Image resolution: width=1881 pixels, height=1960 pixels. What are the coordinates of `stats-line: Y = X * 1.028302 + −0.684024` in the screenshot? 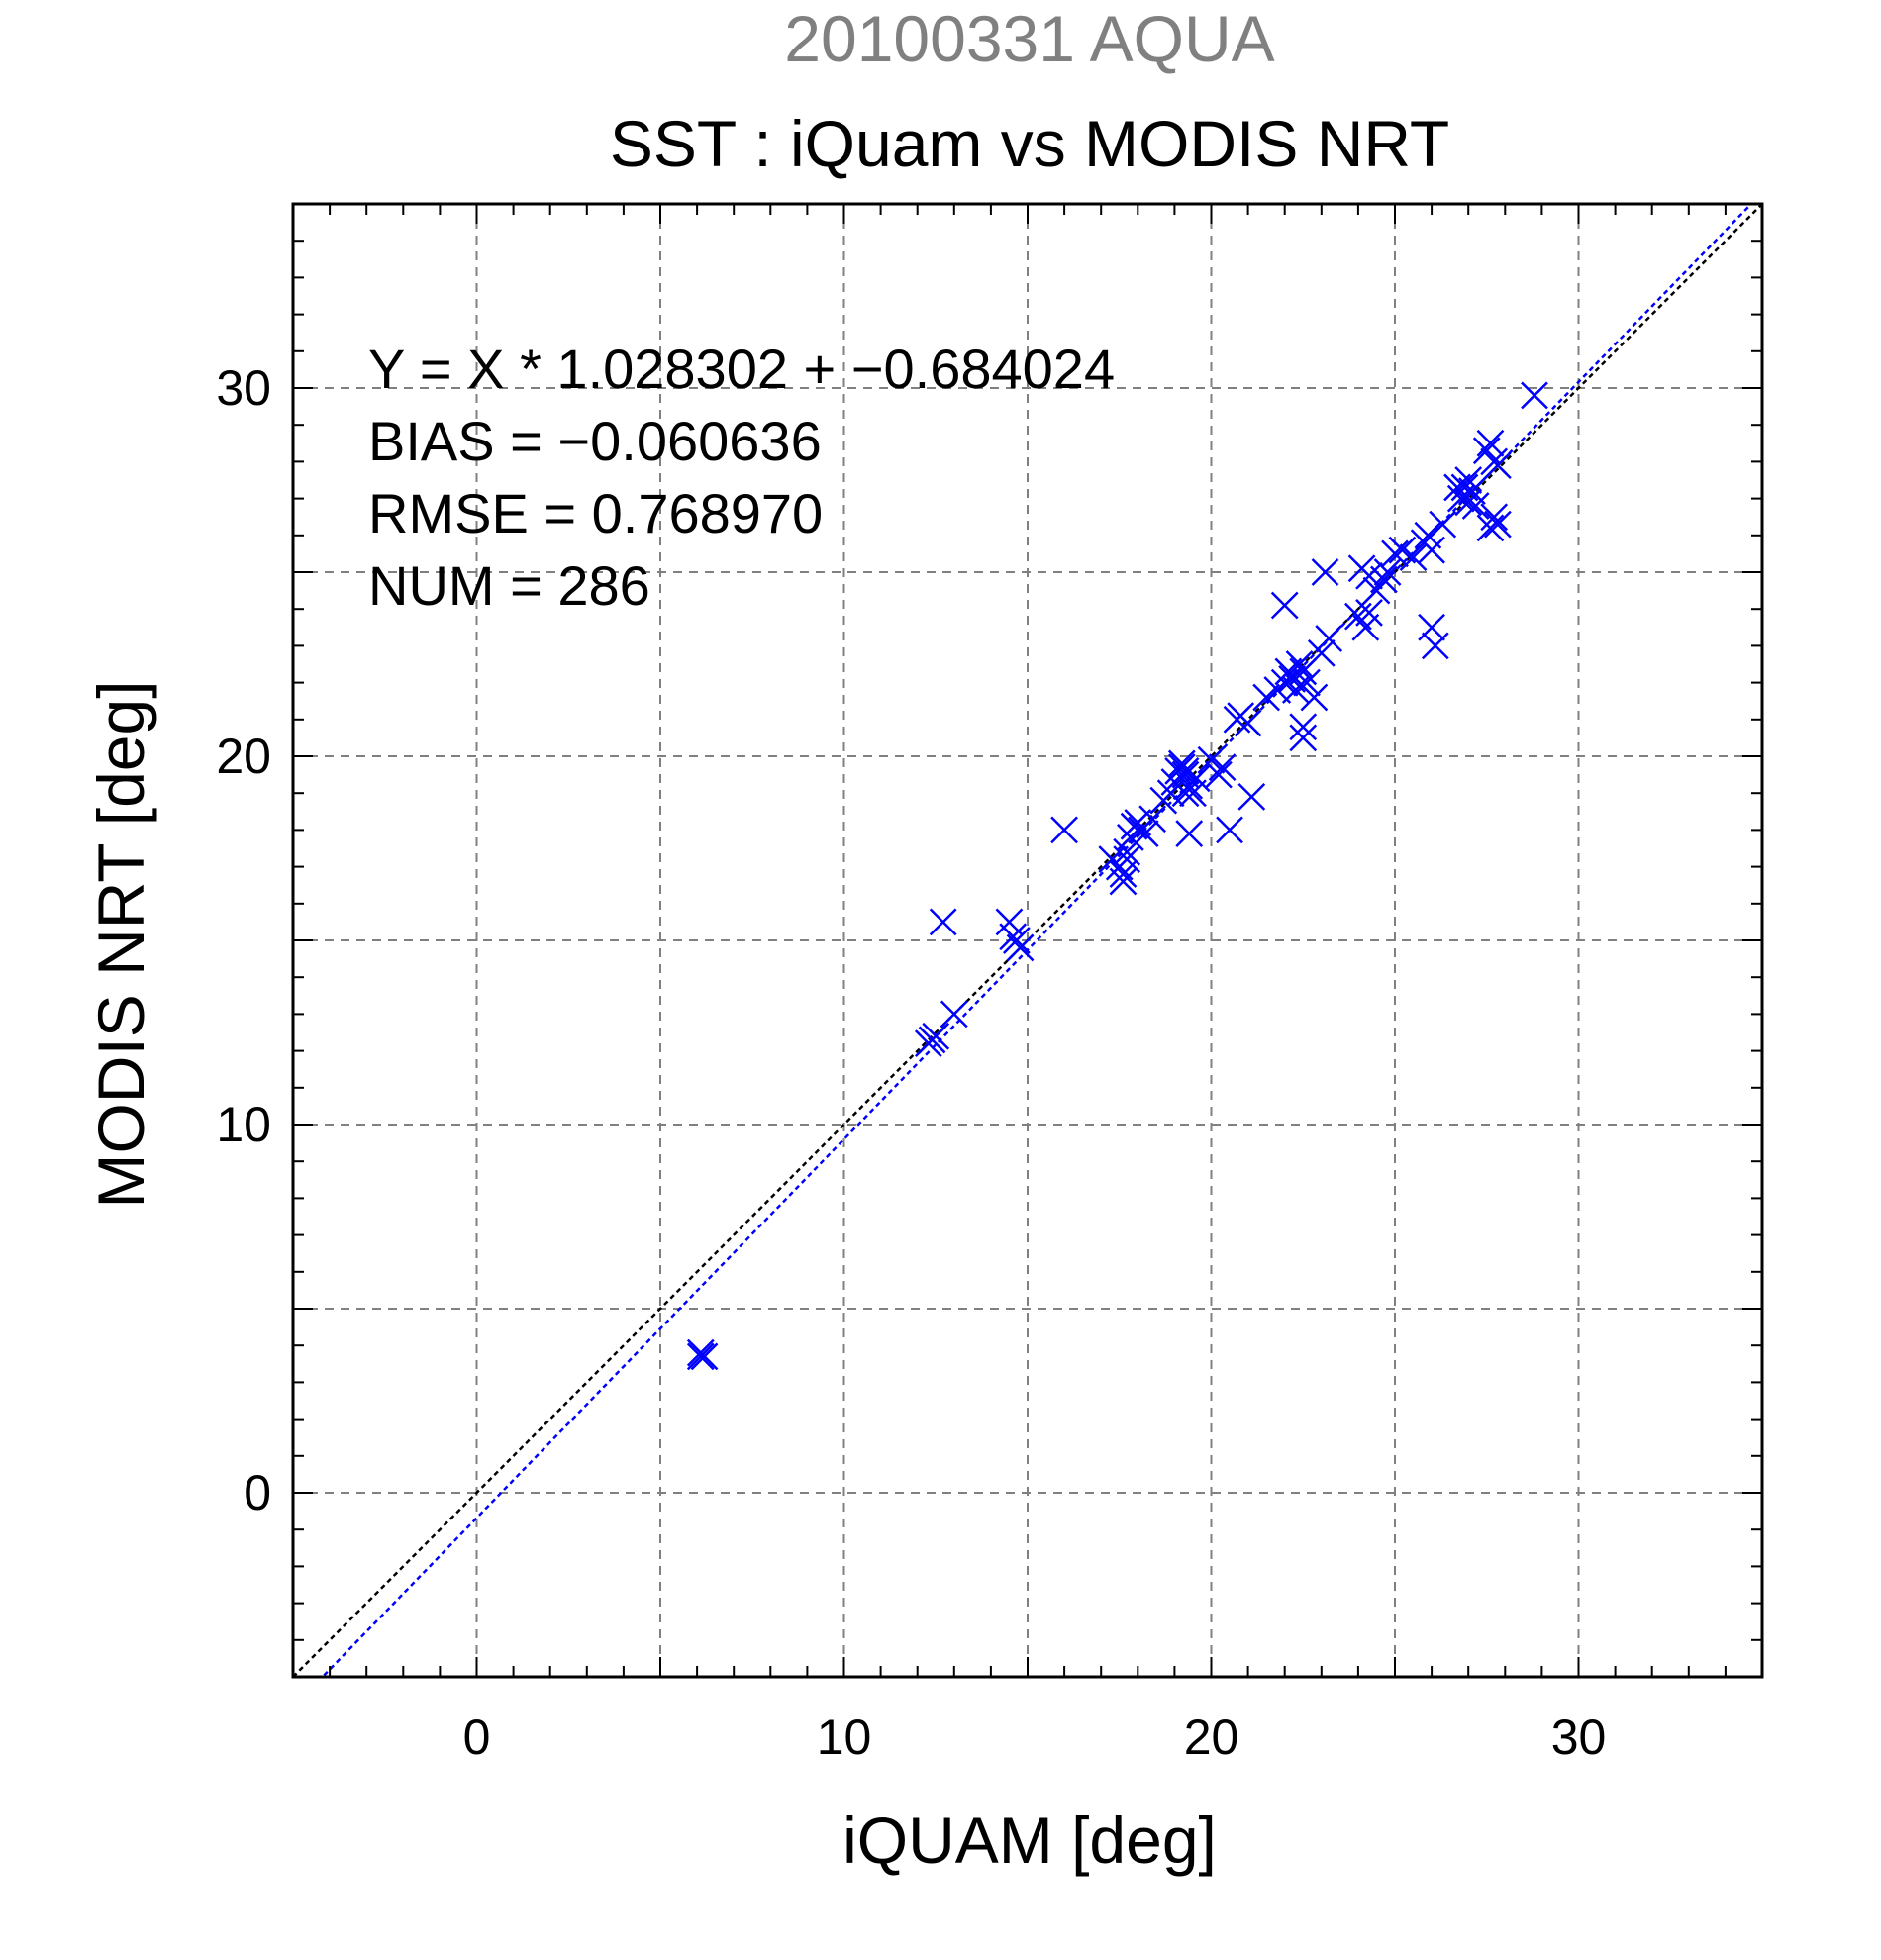 It's located at (742, 369).